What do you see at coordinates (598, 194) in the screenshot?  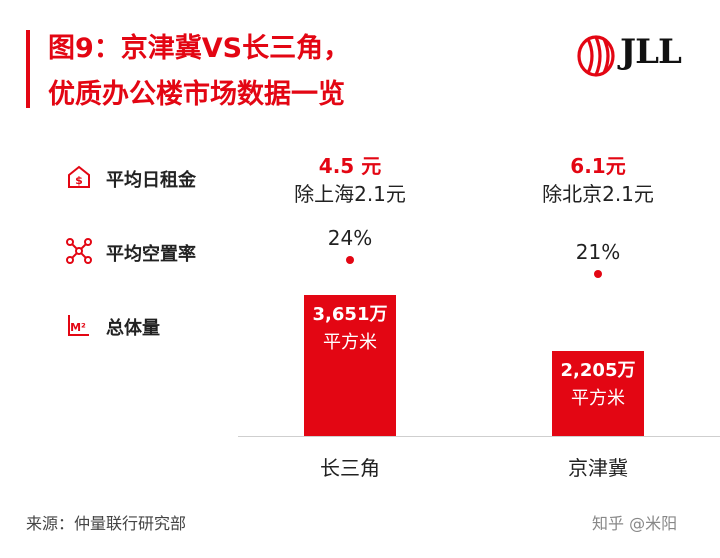 I see `rent-note-1: 除北京2.1元` at bounding box center [598, 194].